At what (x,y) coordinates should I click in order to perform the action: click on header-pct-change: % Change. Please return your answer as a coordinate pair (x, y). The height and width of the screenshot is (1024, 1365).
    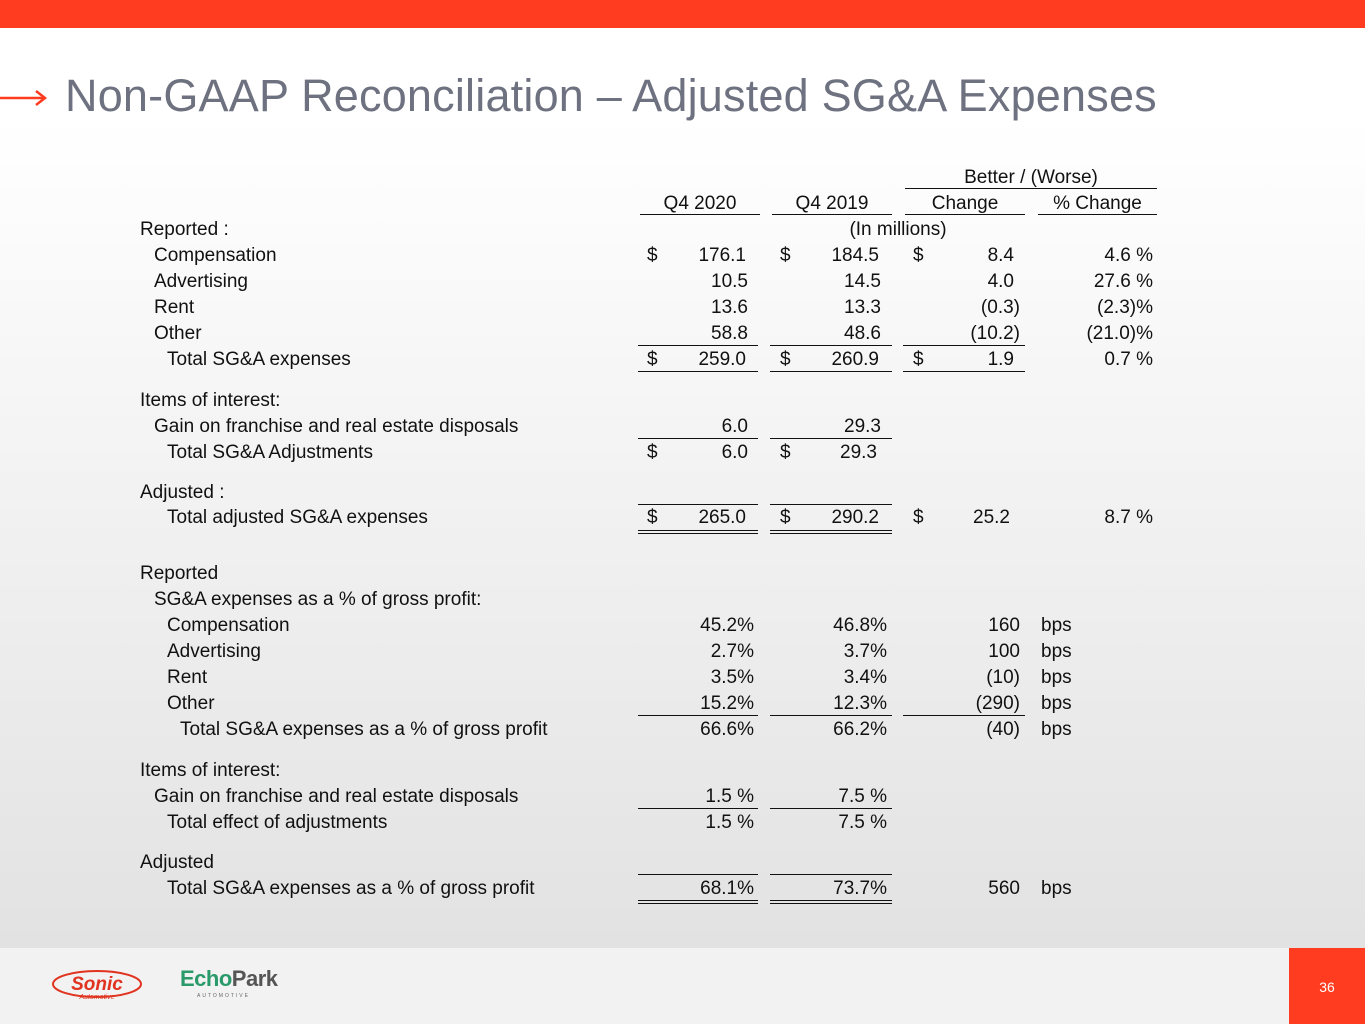
    Looking at the image, I should click on (1097, 203).